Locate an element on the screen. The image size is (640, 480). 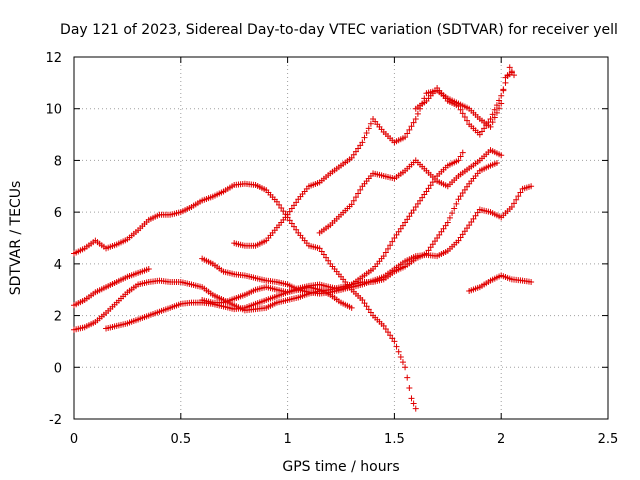
y-tick-label: 10 is located at coordinates (53, 110).